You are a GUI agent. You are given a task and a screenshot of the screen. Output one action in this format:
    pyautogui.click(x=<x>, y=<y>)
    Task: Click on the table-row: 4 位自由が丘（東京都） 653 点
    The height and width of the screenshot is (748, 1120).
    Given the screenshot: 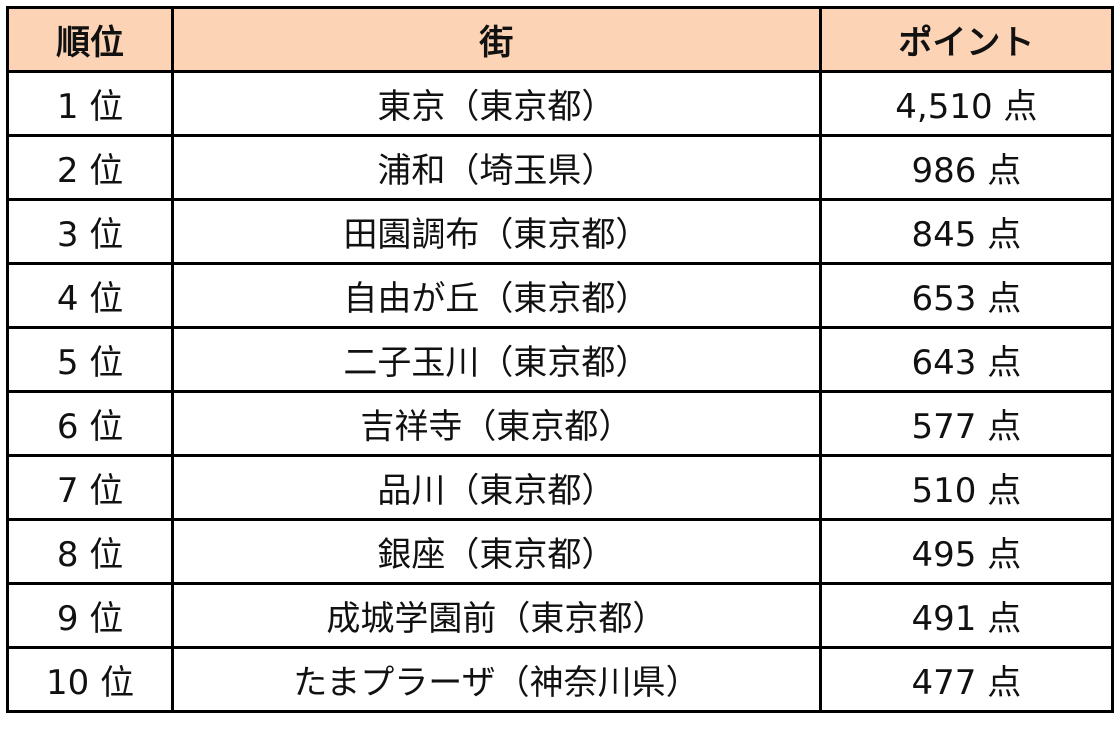 What is the action you would take?
    pyautogui.click(x=560, y=295)
    